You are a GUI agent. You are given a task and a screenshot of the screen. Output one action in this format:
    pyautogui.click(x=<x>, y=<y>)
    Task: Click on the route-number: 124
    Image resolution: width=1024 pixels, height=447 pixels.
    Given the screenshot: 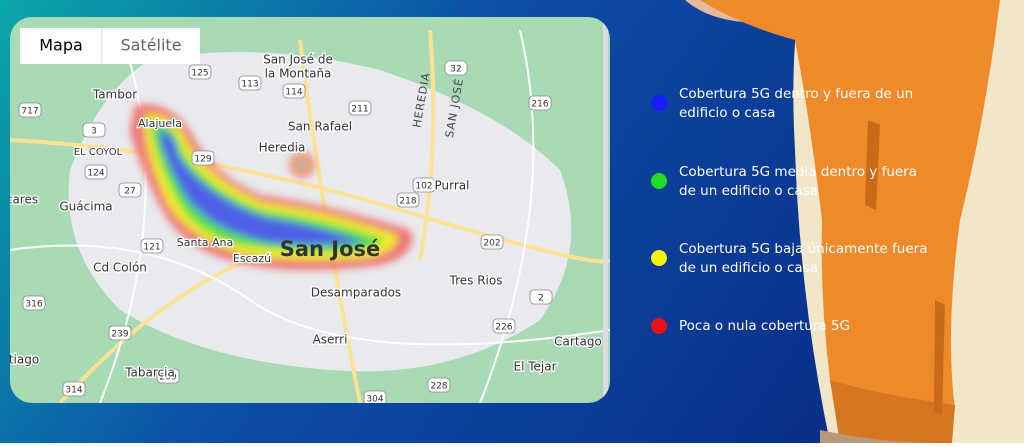 What is the action you would take?
    pyautogui.click(x=95, y=174)
    